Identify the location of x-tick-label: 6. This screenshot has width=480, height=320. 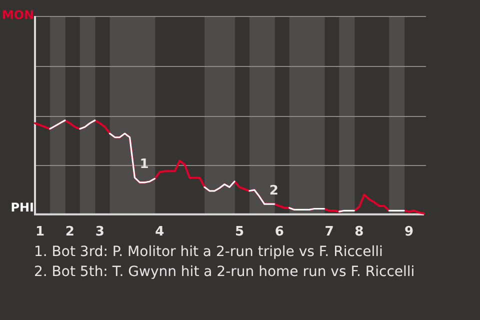
(279, 232).